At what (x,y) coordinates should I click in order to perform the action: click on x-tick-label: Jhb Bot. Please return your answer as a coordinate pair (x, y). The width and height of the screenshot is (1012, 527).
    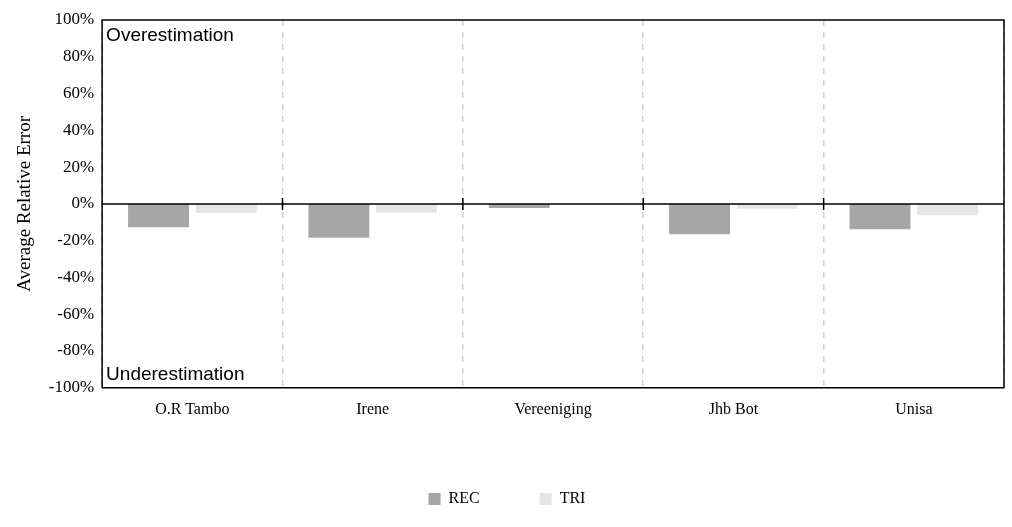
    Looking at the image, I should click on (733, 408).